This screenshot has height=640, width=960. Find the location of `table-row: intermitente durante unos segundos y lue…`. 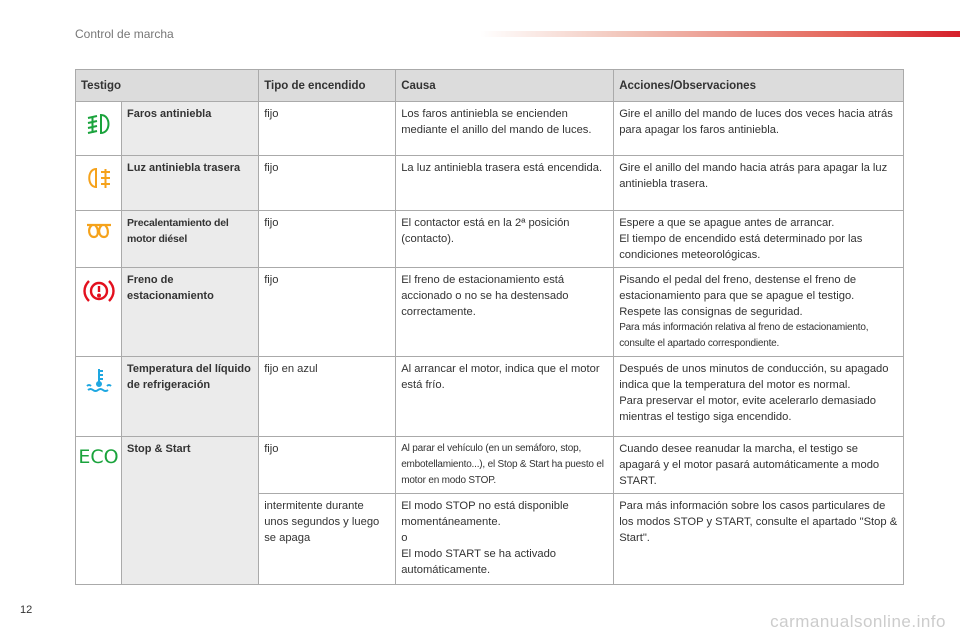

table-row: intermitente durante unos segundos y lue… is located at coordinates (490, 539).